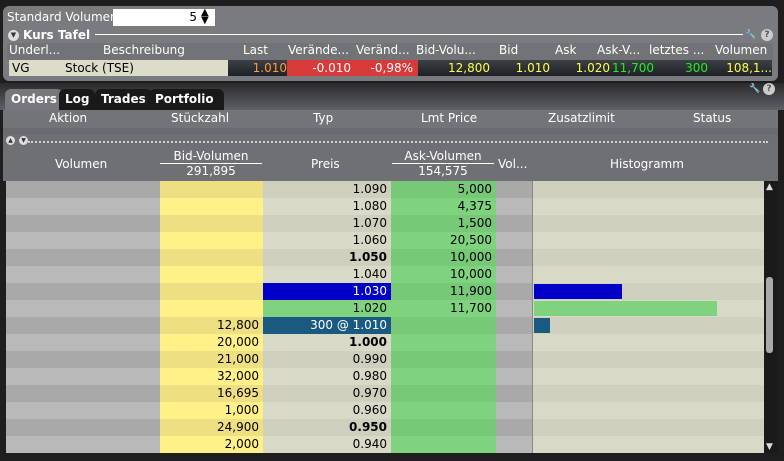  I want to click on ladder-row: 32,000 0.980, so click(385, 376).